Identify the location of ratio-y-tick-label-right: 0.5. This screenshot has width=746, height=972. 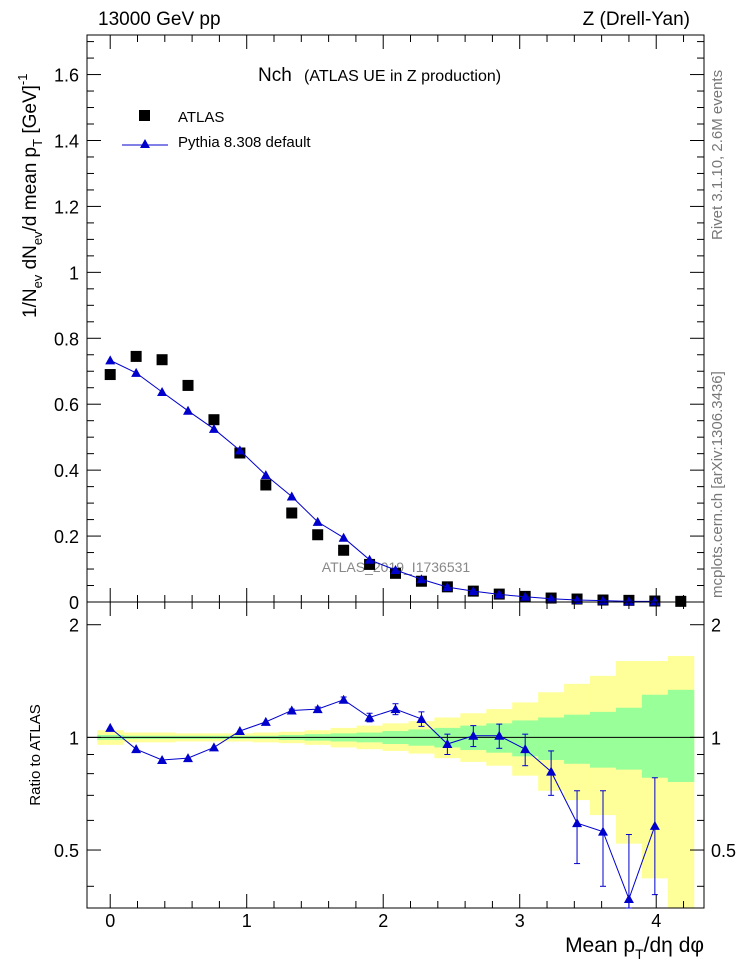
(723, 851).